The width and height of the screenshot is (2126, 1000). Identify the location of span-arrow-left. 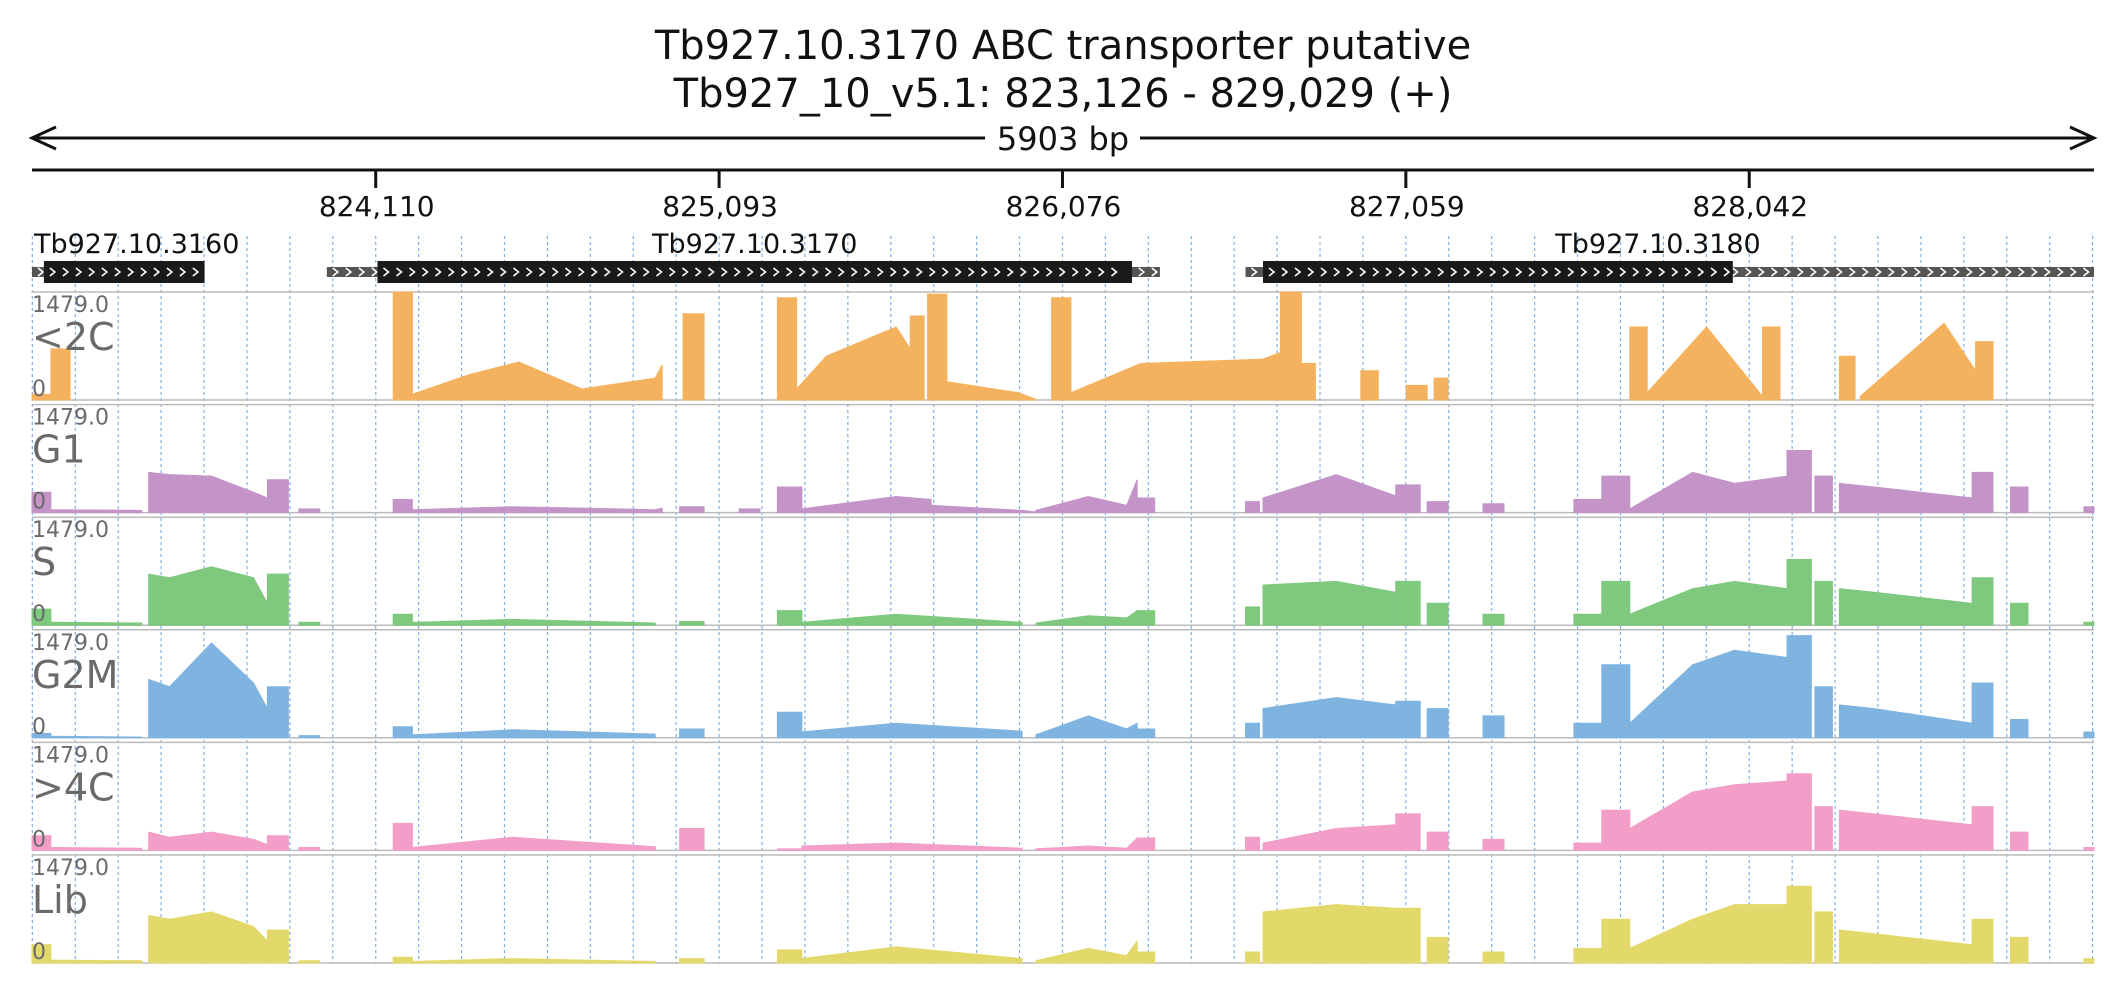
(42, 138).